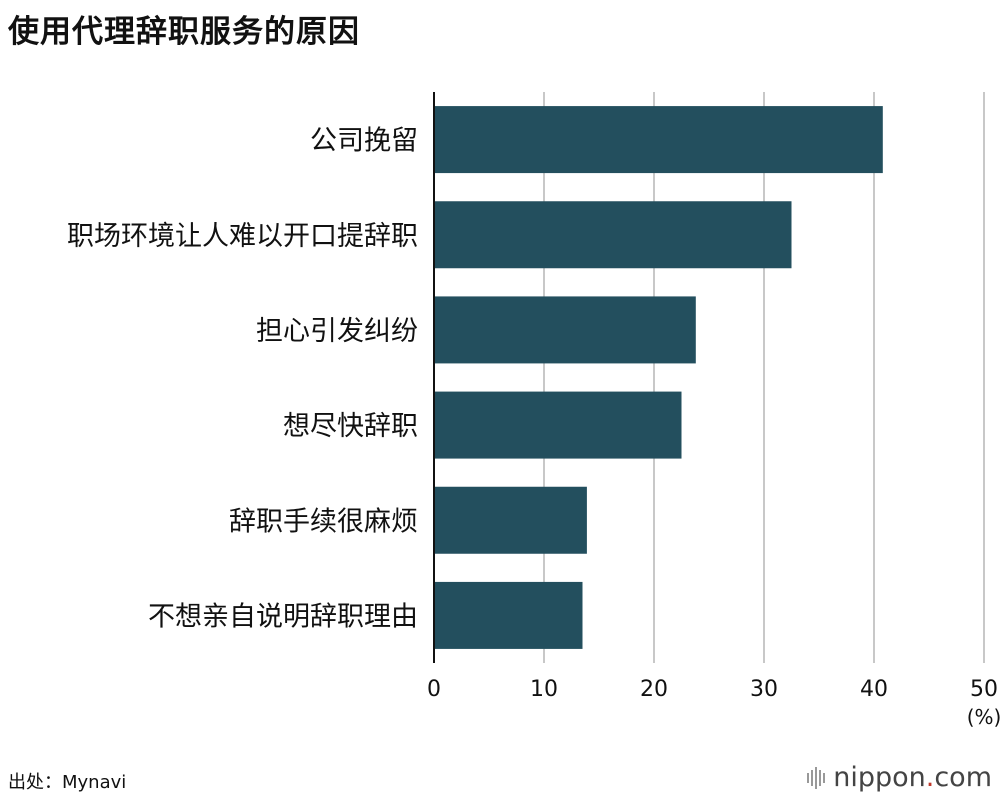 Image resolution: width=1000 pixels, height=796 pixels. Describe the element at coordinates (323, 521) in the screenshot. I see `category-label: 辞职手续很麻烦` at that location.